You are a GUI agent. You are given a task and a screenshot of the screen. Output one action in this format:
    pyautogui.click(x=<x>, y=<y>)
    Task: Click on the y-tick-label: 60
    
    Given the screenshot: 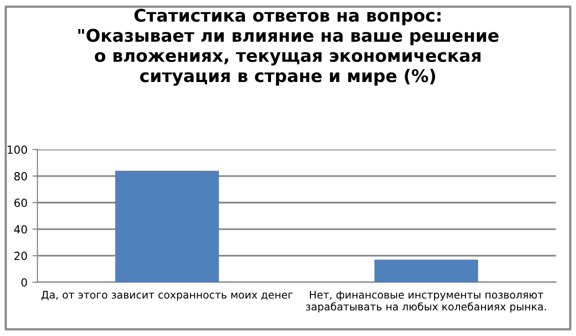 What is the action you would take?
    pyautogui.click(x=20, y=202)
    